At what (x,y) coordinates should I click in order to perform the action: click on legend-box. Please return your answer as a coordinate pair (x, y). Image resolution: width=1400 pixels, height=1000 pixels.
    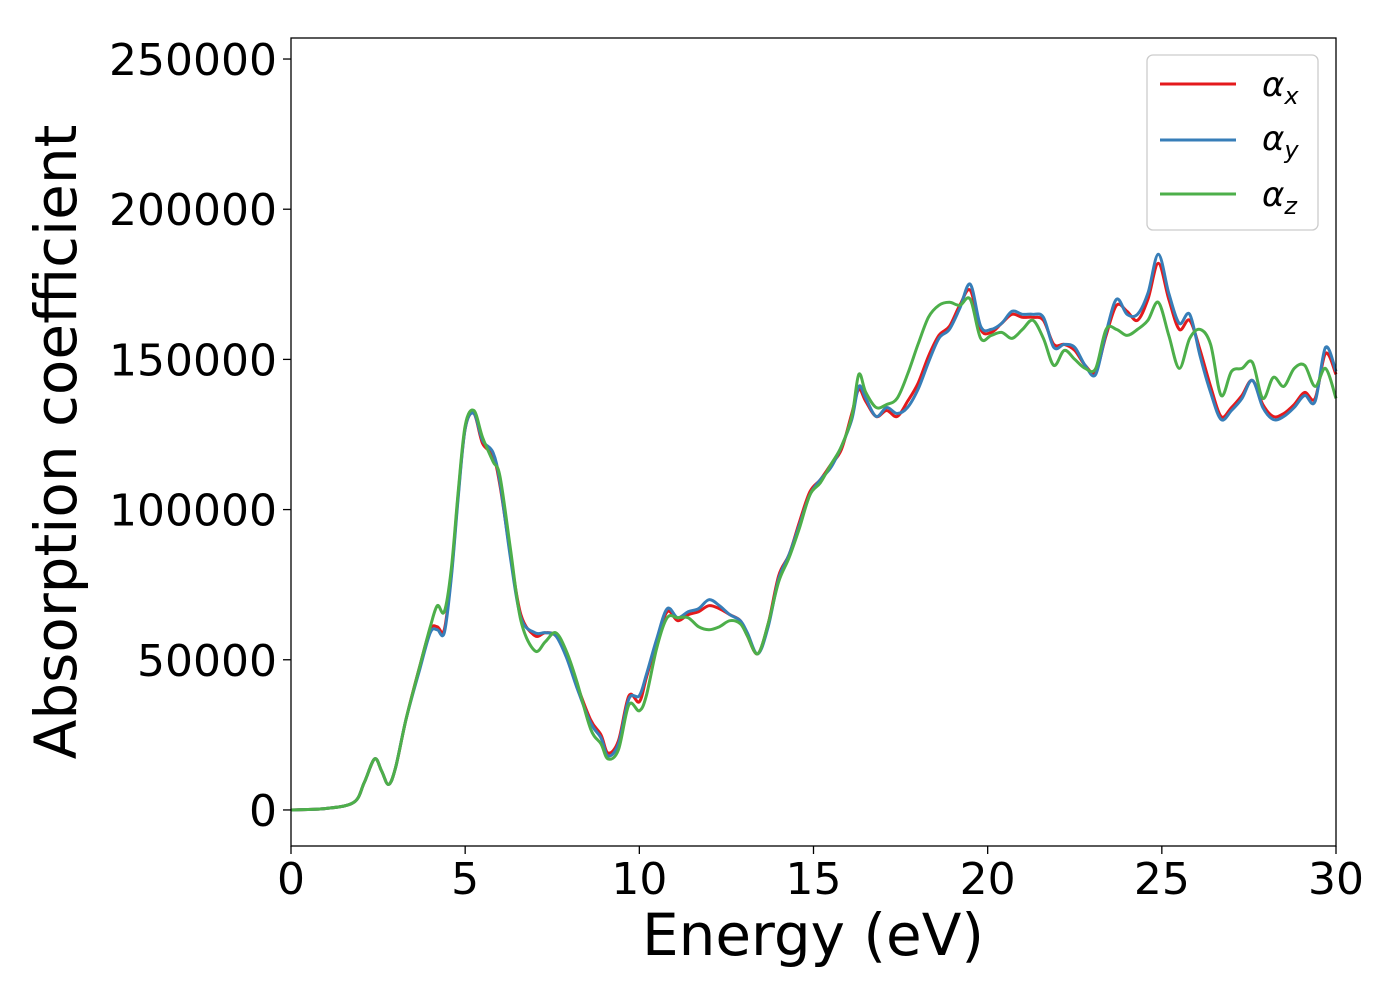
    Looking at the image, I should click on (1232, 142).